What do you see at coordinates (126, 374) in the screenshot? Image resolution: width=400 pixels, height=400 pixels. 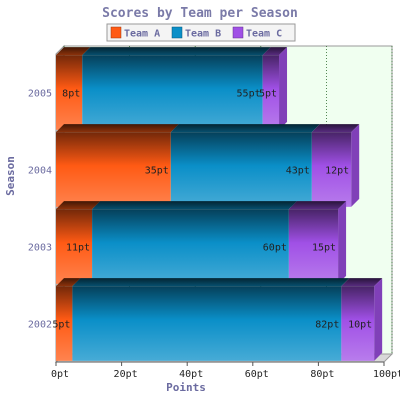 I see `x-tick-label: 20pt` at bounding box center [126, 374].